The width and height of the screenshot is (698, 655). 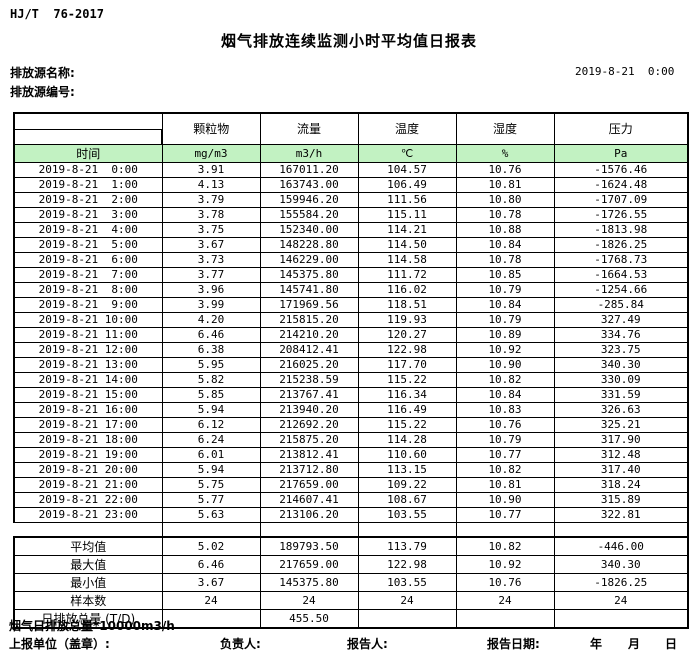 What do you see at coordinates (88, 469) in the screenshot?
I see `time-cell: 2019-8-21 20:00` at bounding box center [88, 469].